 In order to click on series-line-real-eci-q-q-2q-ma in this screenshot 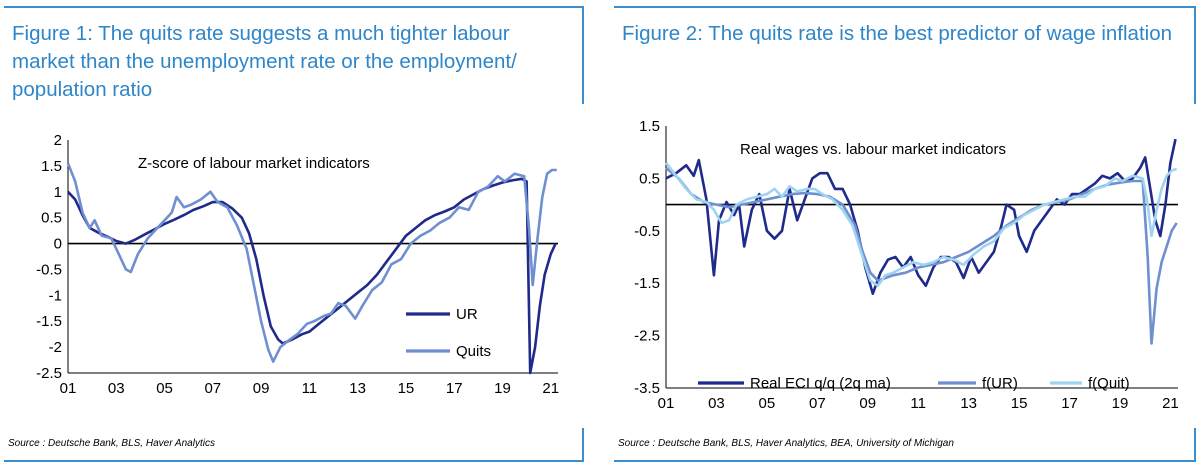, I will do `click(921, 216)`.